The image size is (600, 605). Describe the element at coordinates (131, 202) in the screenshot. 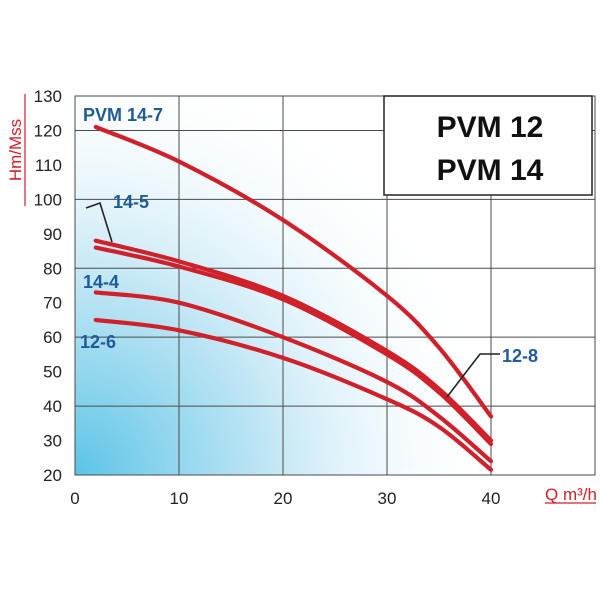

I see `curve-label-14-5: 14-5` at that location.